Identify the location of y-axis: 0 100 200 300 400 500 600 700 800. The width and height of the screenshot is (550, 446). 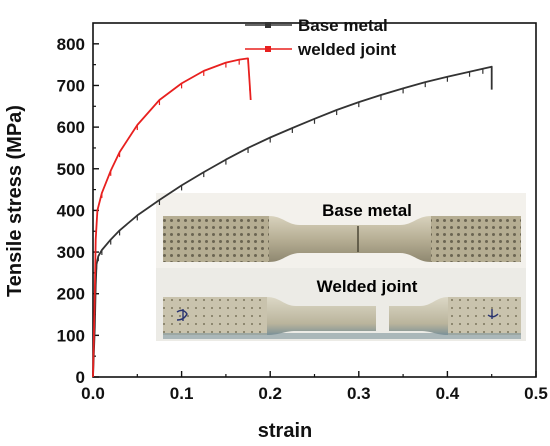
(78, 211).